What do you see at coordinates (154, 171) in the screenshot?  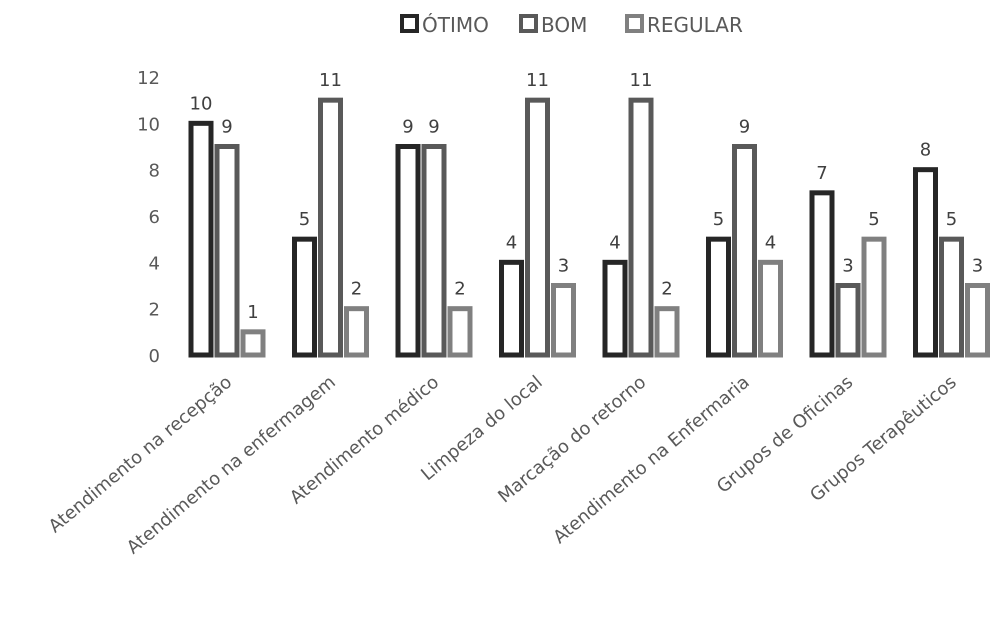 I see `y-tick-label-8: 8` at bounding box center [154, 171].